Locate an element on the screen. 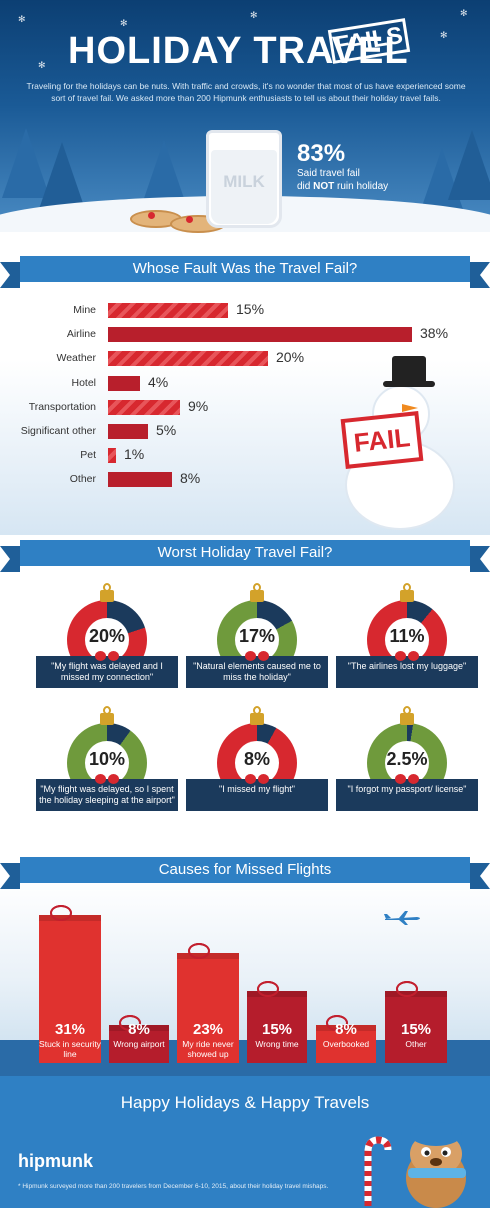 The image size is (490, 1208). fault-value-label: 5% is located at coordinates (166, 430).